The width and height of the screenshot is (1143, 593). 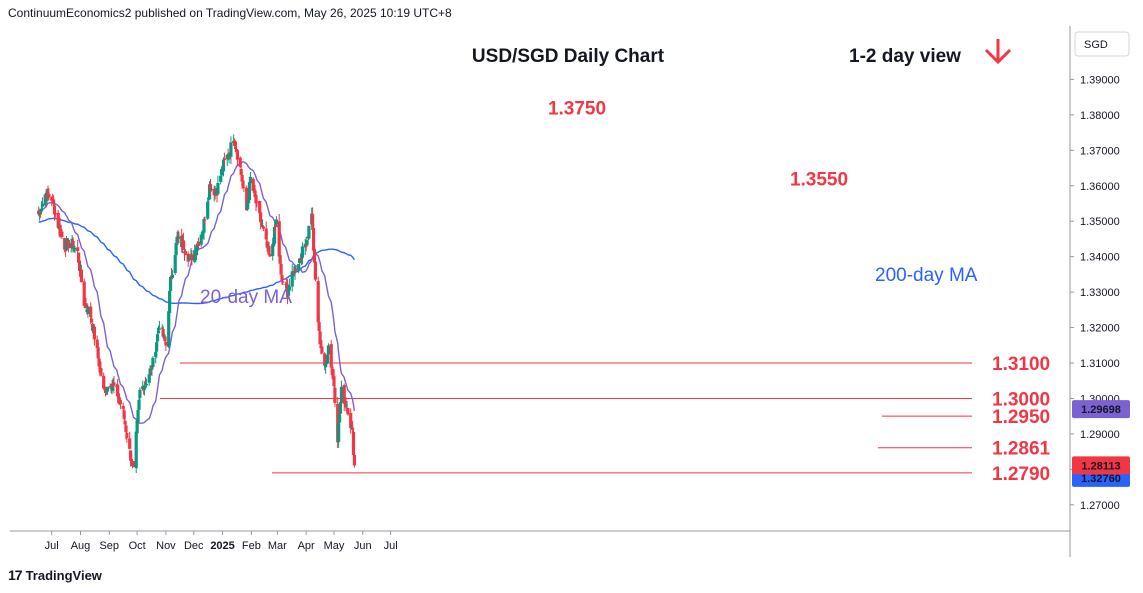 What do you see at coordinates (55, 575) in the screenshot?
I see `tradingview-logo: 17 TradingView` at bounding box center [55, 575].